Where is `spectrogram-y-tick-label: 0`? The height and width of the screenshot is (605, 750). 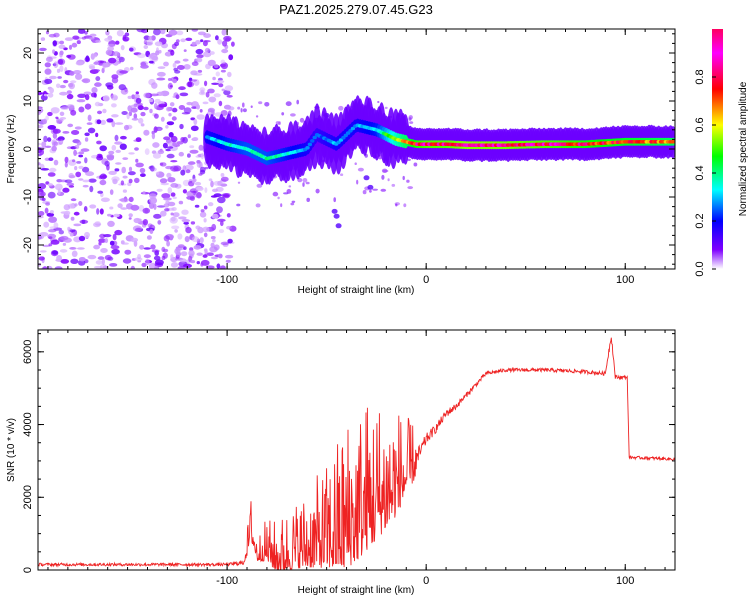 spectrogram-y-tick-label: 0 is located at coordinates (28, 149).